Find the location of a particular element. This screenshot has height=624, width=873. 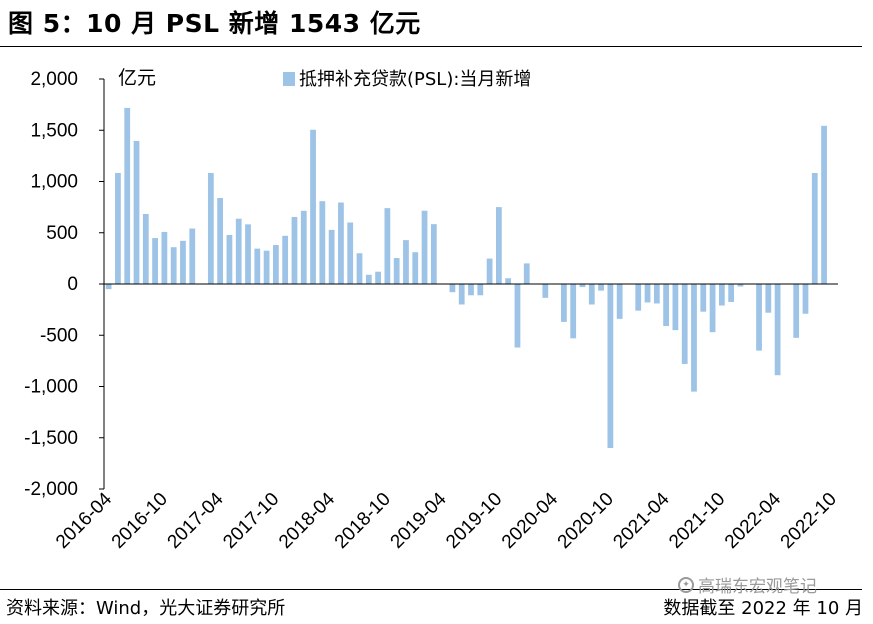

chart-title: 图 5：10 月 PSL 新增 1543 亿元 is located at coordinates (214, 23).